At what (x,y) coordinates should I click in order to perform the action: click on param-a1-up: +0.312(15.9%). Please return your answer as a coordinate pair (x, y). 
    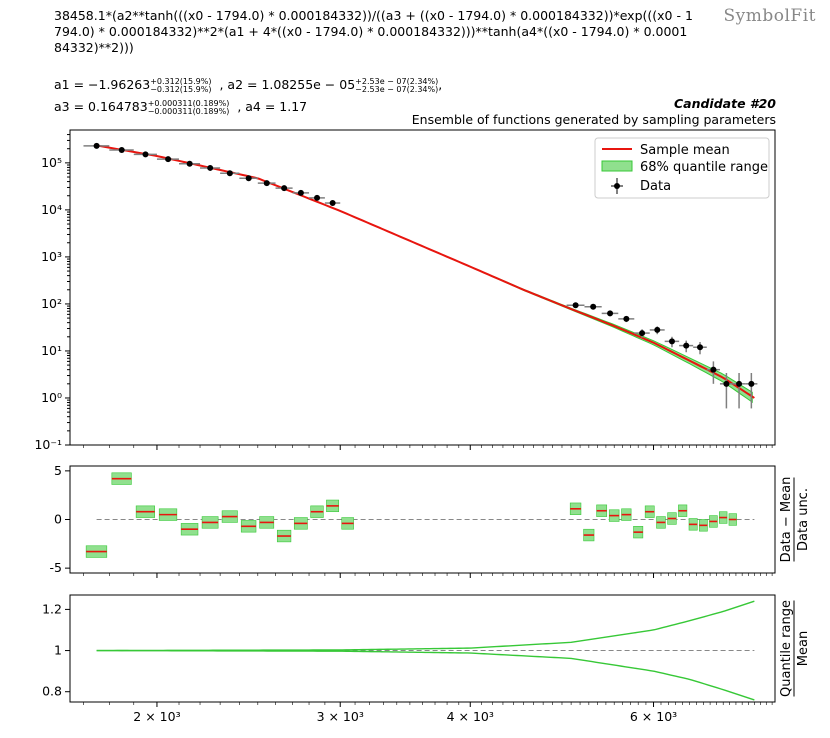
    Looking at the image, I should click on (181, 81).